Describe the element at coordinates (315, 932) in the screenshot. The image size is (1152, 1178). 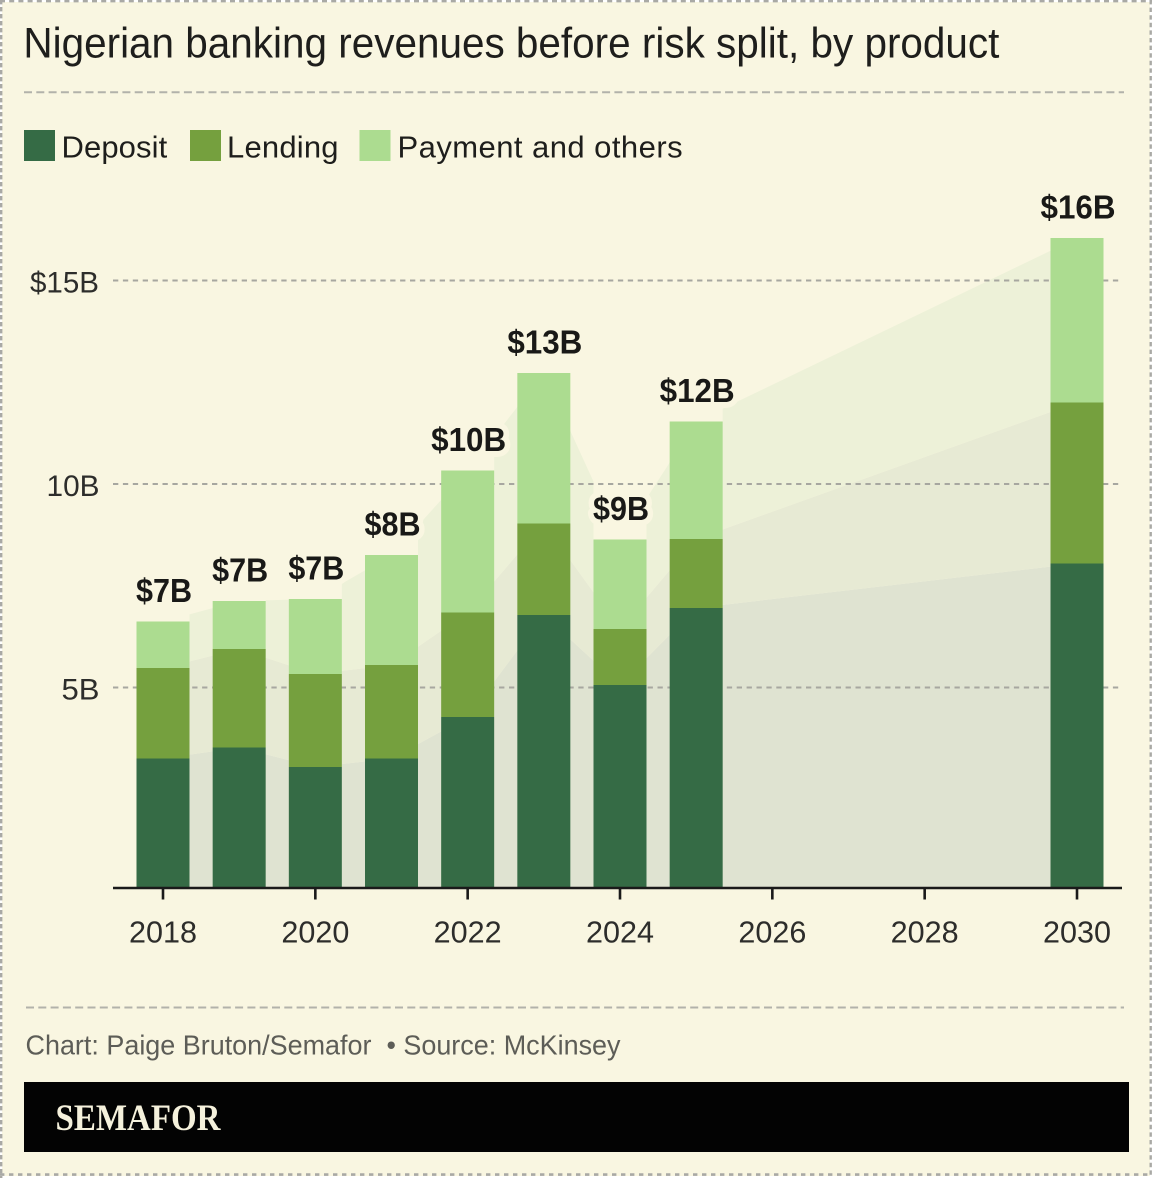
I see `svg-text: 2020` at that location.